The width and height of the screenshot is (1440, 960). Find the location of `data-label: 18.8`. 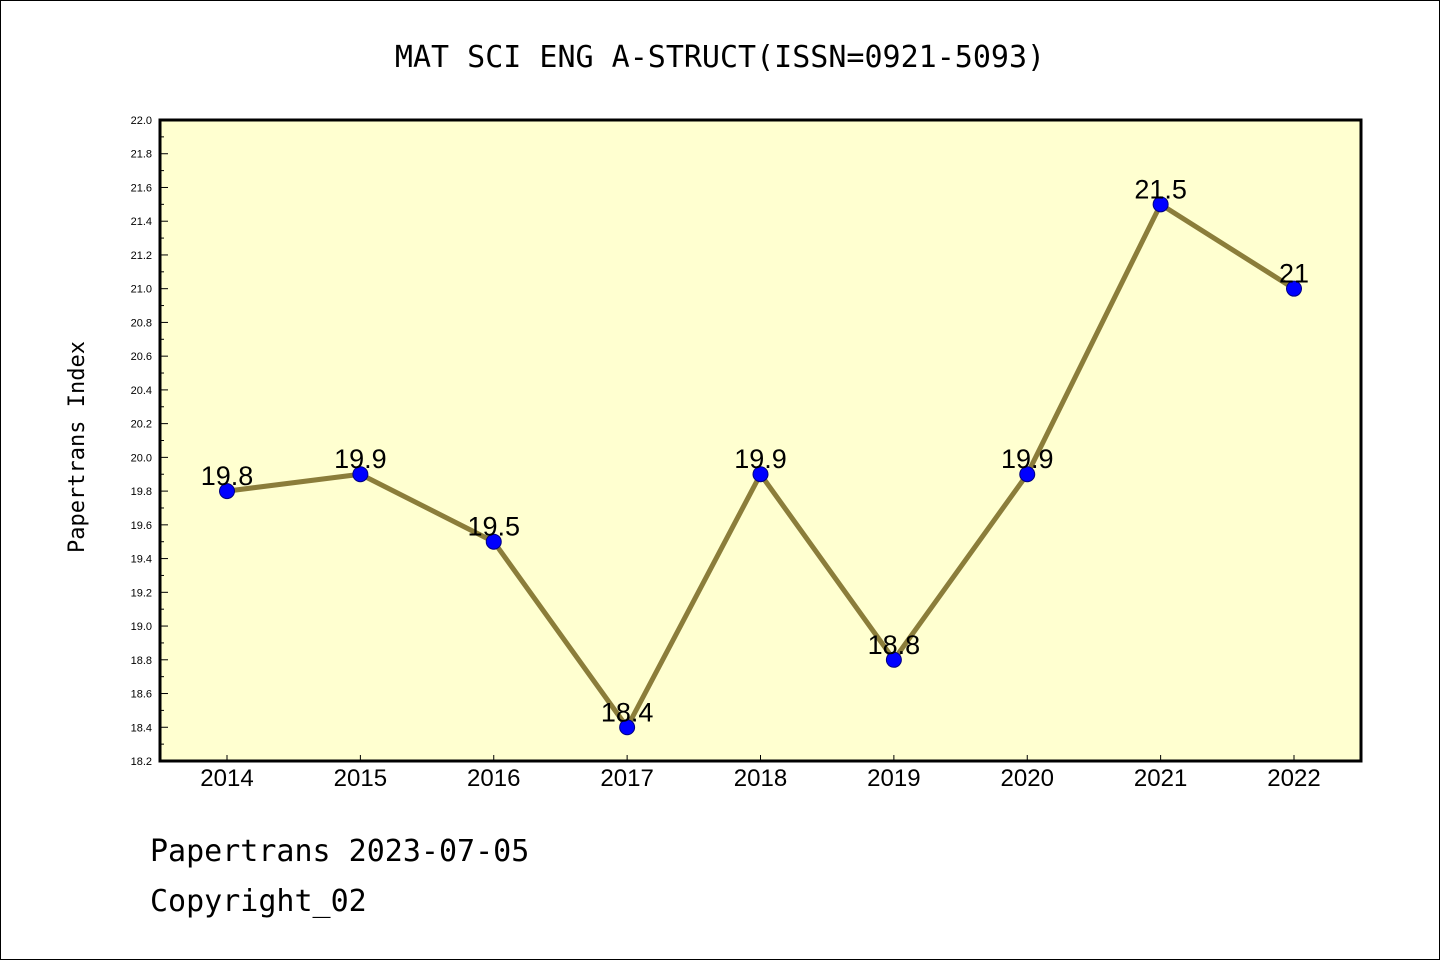

data-label: 18.8 is located at coordinates (894, 645).